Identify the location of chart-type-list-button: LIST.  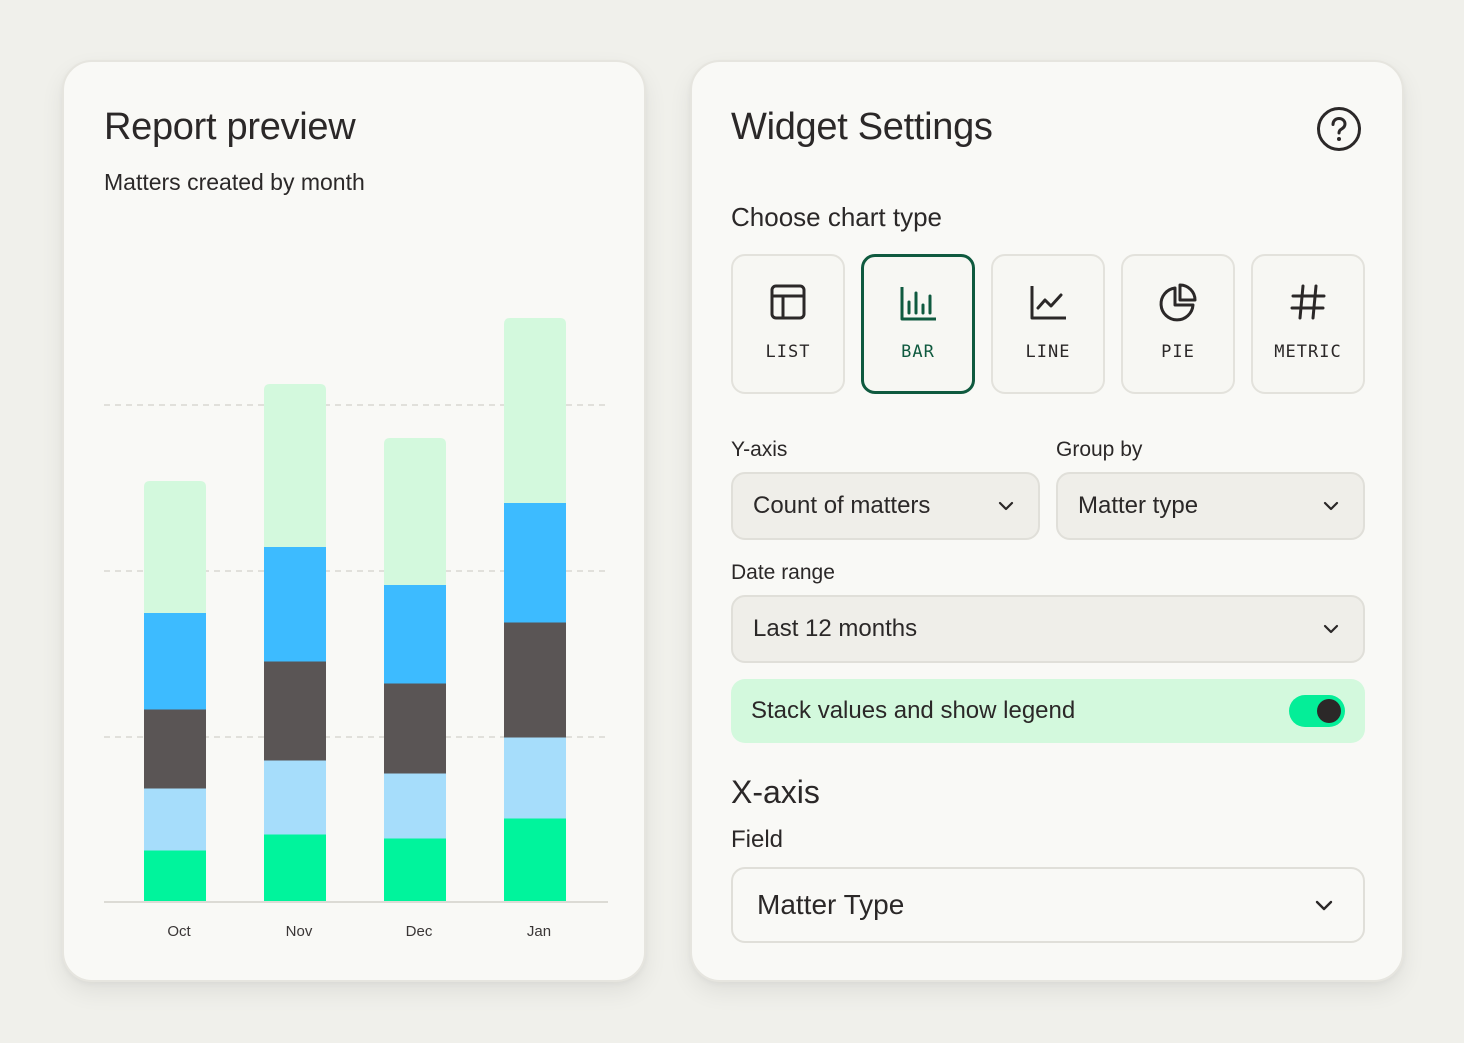
(788, 324).